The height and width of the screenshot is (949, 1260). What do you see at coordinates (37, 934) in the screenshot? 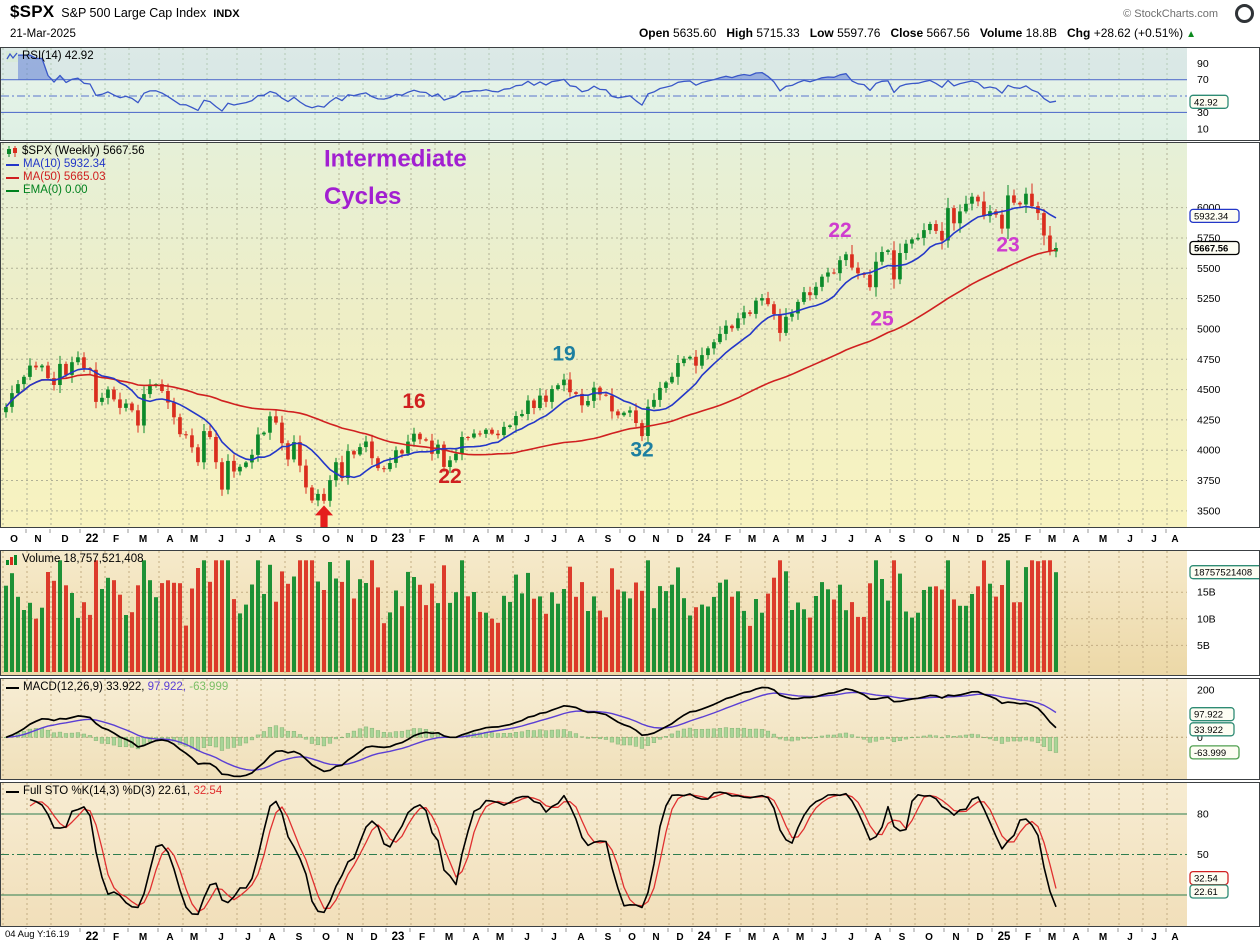
I see `axis-footnote: 04 Aug Y:16.19` at bounding box center [37, 934].